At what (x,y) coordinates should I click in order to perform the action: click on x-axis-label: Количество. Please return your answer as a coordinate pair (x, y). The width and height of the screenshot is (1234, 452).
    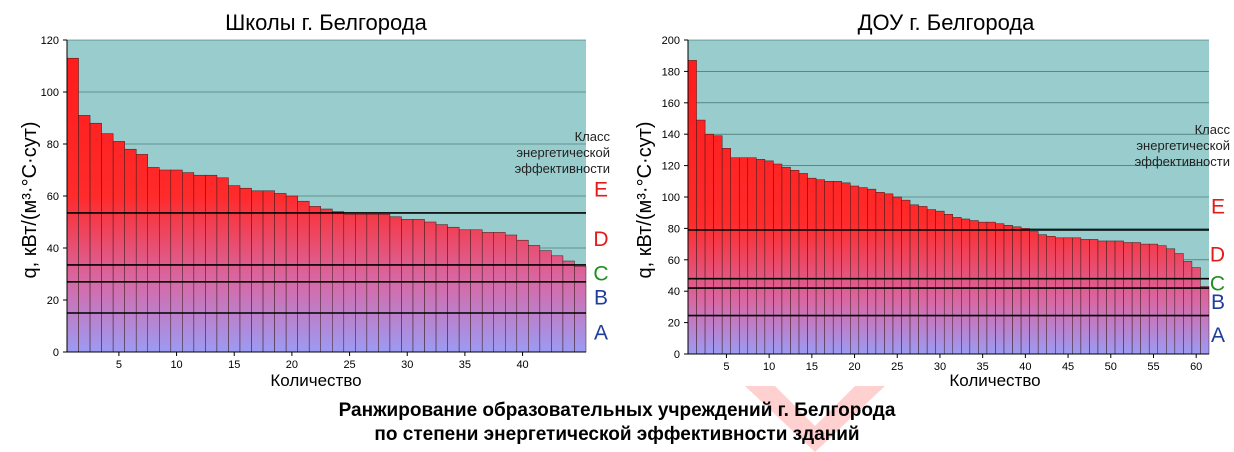
    Looking at the image, I should click on (315, 380).